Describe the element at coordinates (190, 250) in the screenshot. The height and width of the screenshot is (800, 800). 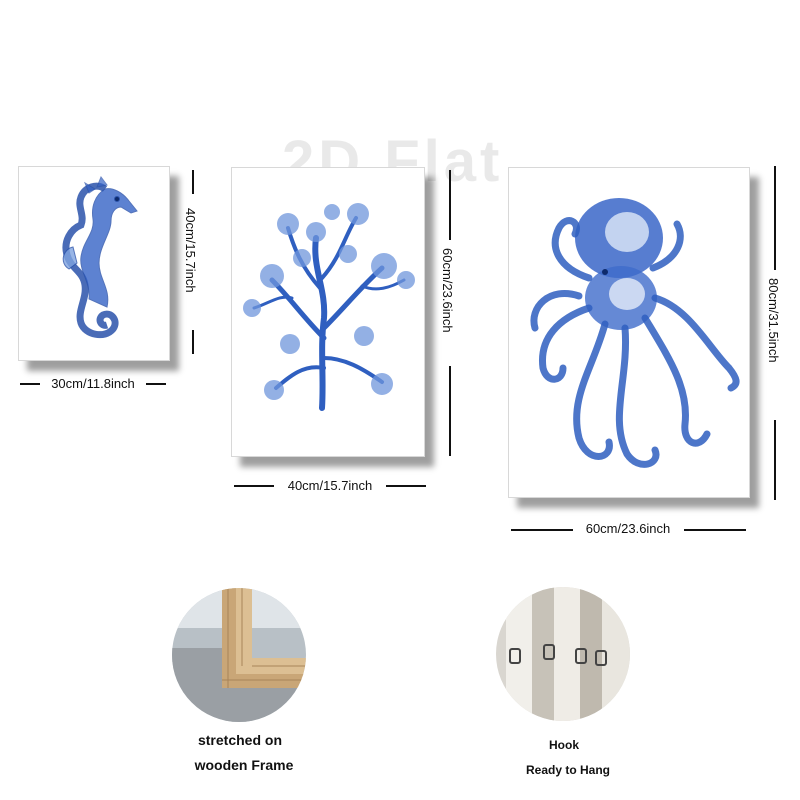
I see `seahorse-height-label: 40cm/15.7inch` at that location.